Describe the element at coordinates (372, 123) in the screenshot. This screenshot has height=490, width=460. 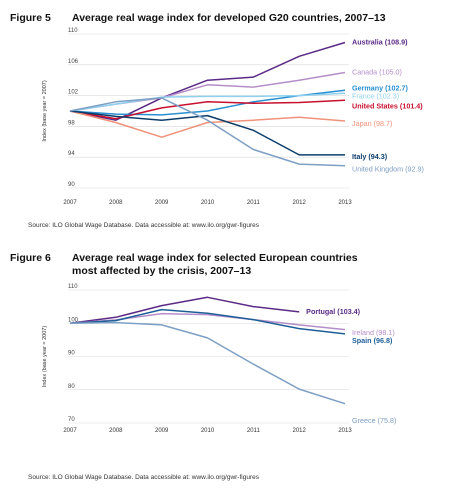
I see `series-label-japan: Japan (98.7)` at that location.